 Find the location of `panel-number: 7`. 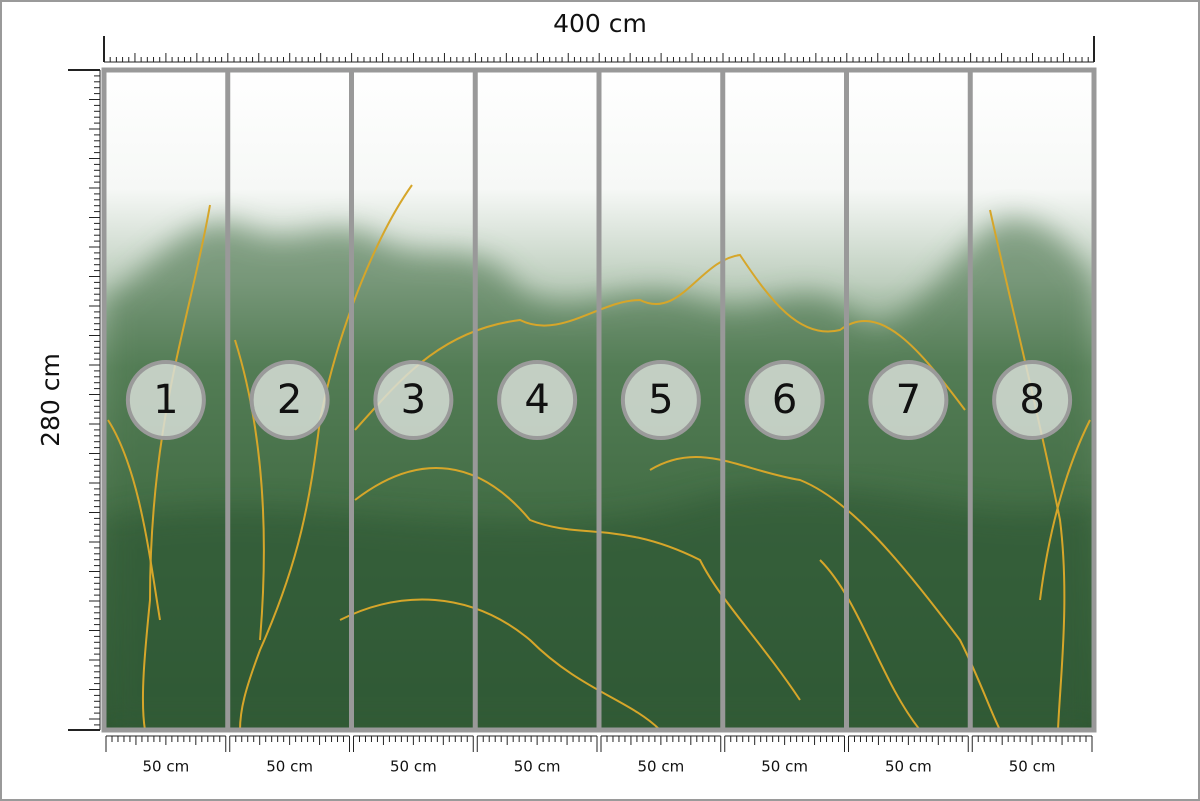

panel-number: 7 is located at coordinates (908, 400).